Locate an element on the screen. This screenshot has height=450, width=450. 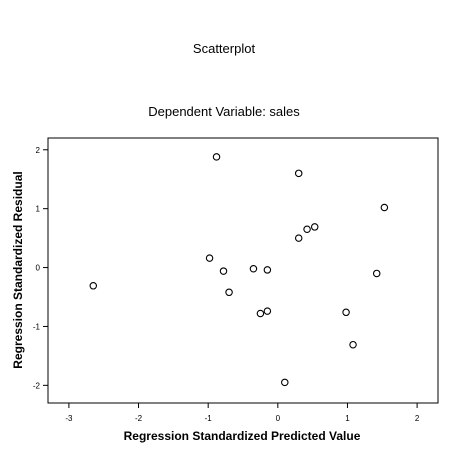
chart-subtitle: Dependent Variable: sales is located at coordinates (224, 111).